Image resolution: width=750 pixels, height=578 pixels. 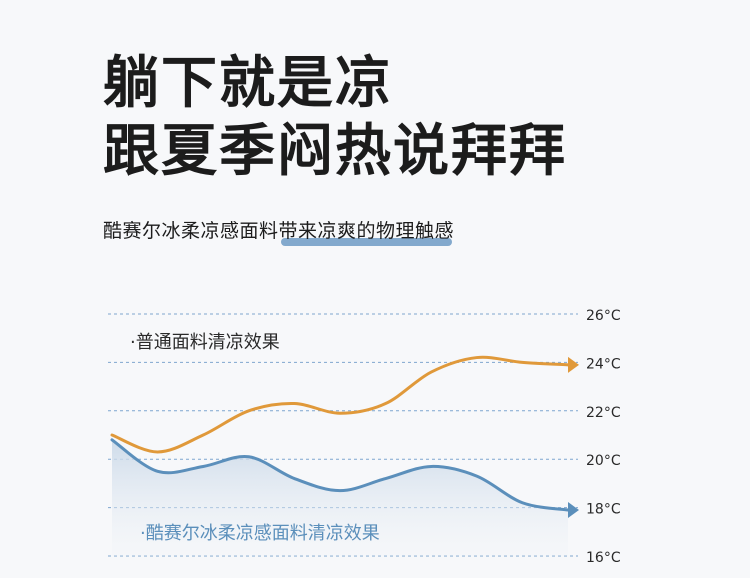 What do you see at coordinates (335, 151) in the screenshot?
I see `headline-line-2: 跟夏季闷热说拜拜` at bounding box center [335, 151].